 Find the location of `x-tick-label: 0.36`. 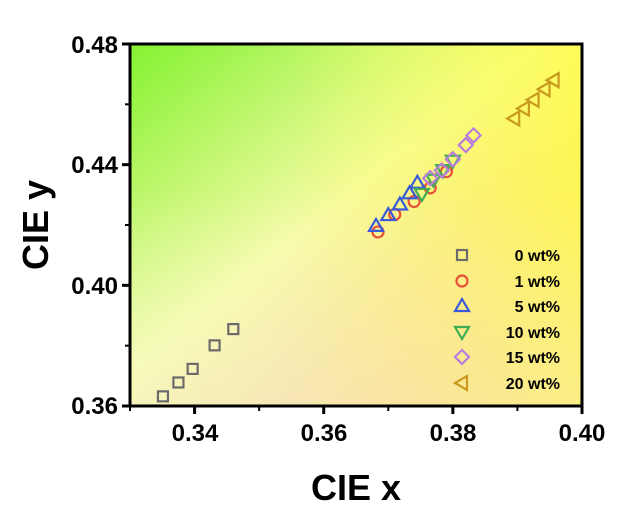

x-tick-label: 0.36 is located at coordinates (324, 433).